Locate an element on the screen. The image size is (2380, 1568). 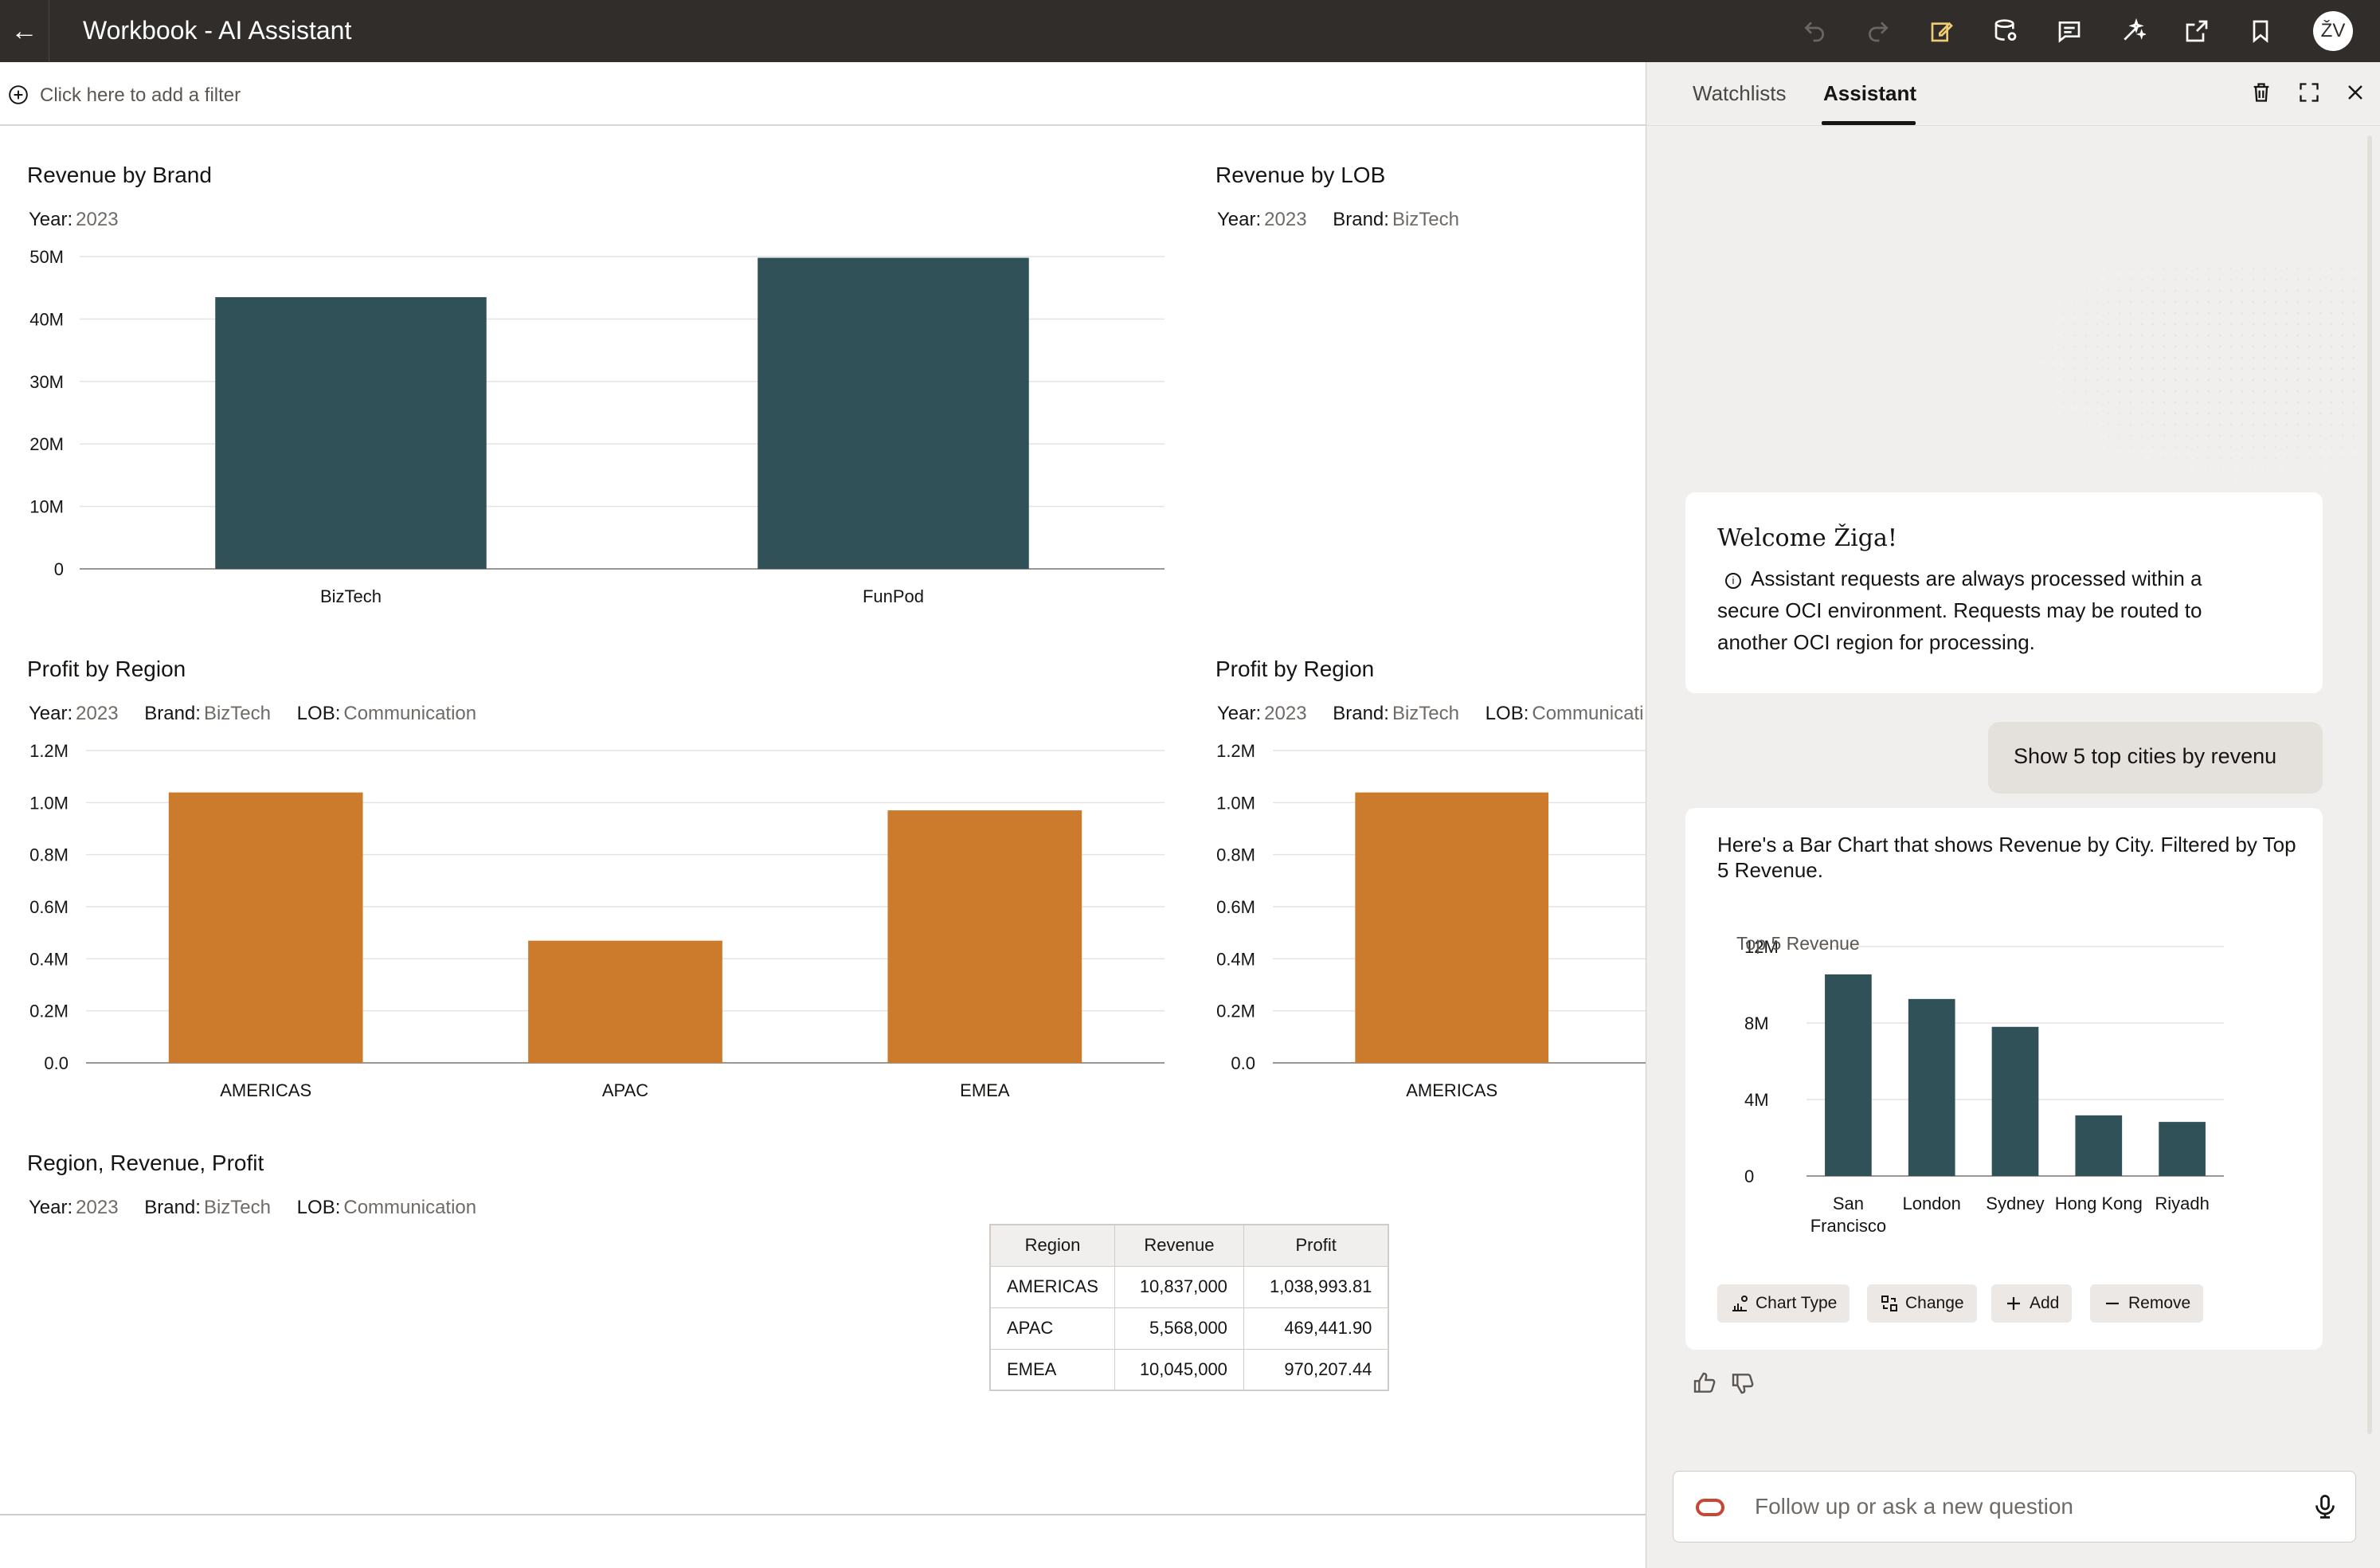
column-header: Profit is located at coordinates (1316, 1245).